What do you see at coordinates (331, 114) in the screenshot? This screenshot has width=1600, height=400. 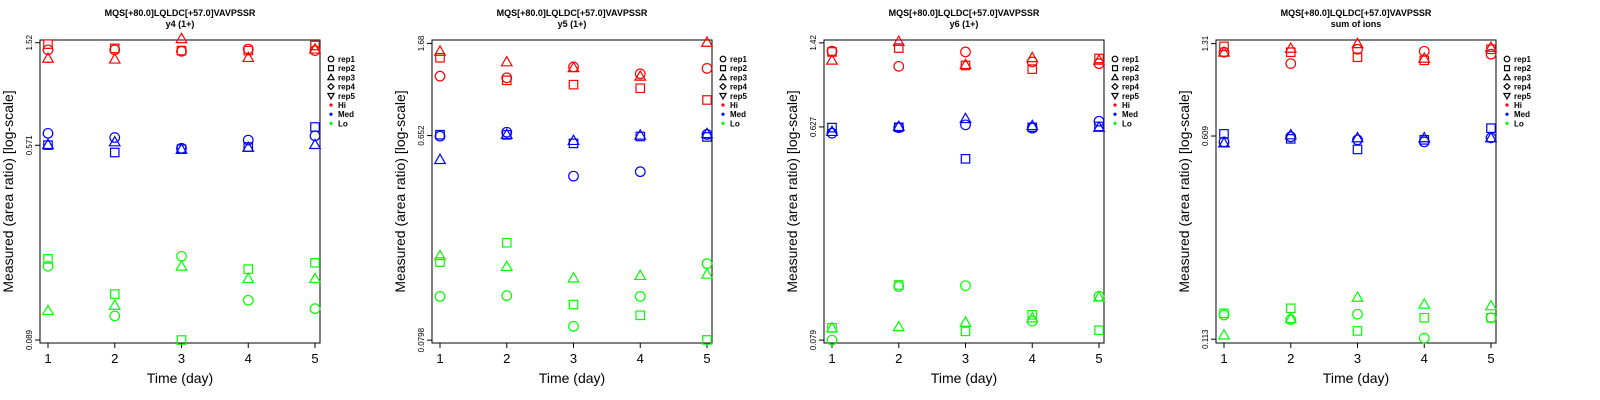 I see `legend-marker-med` at bounding box center [331, 114].